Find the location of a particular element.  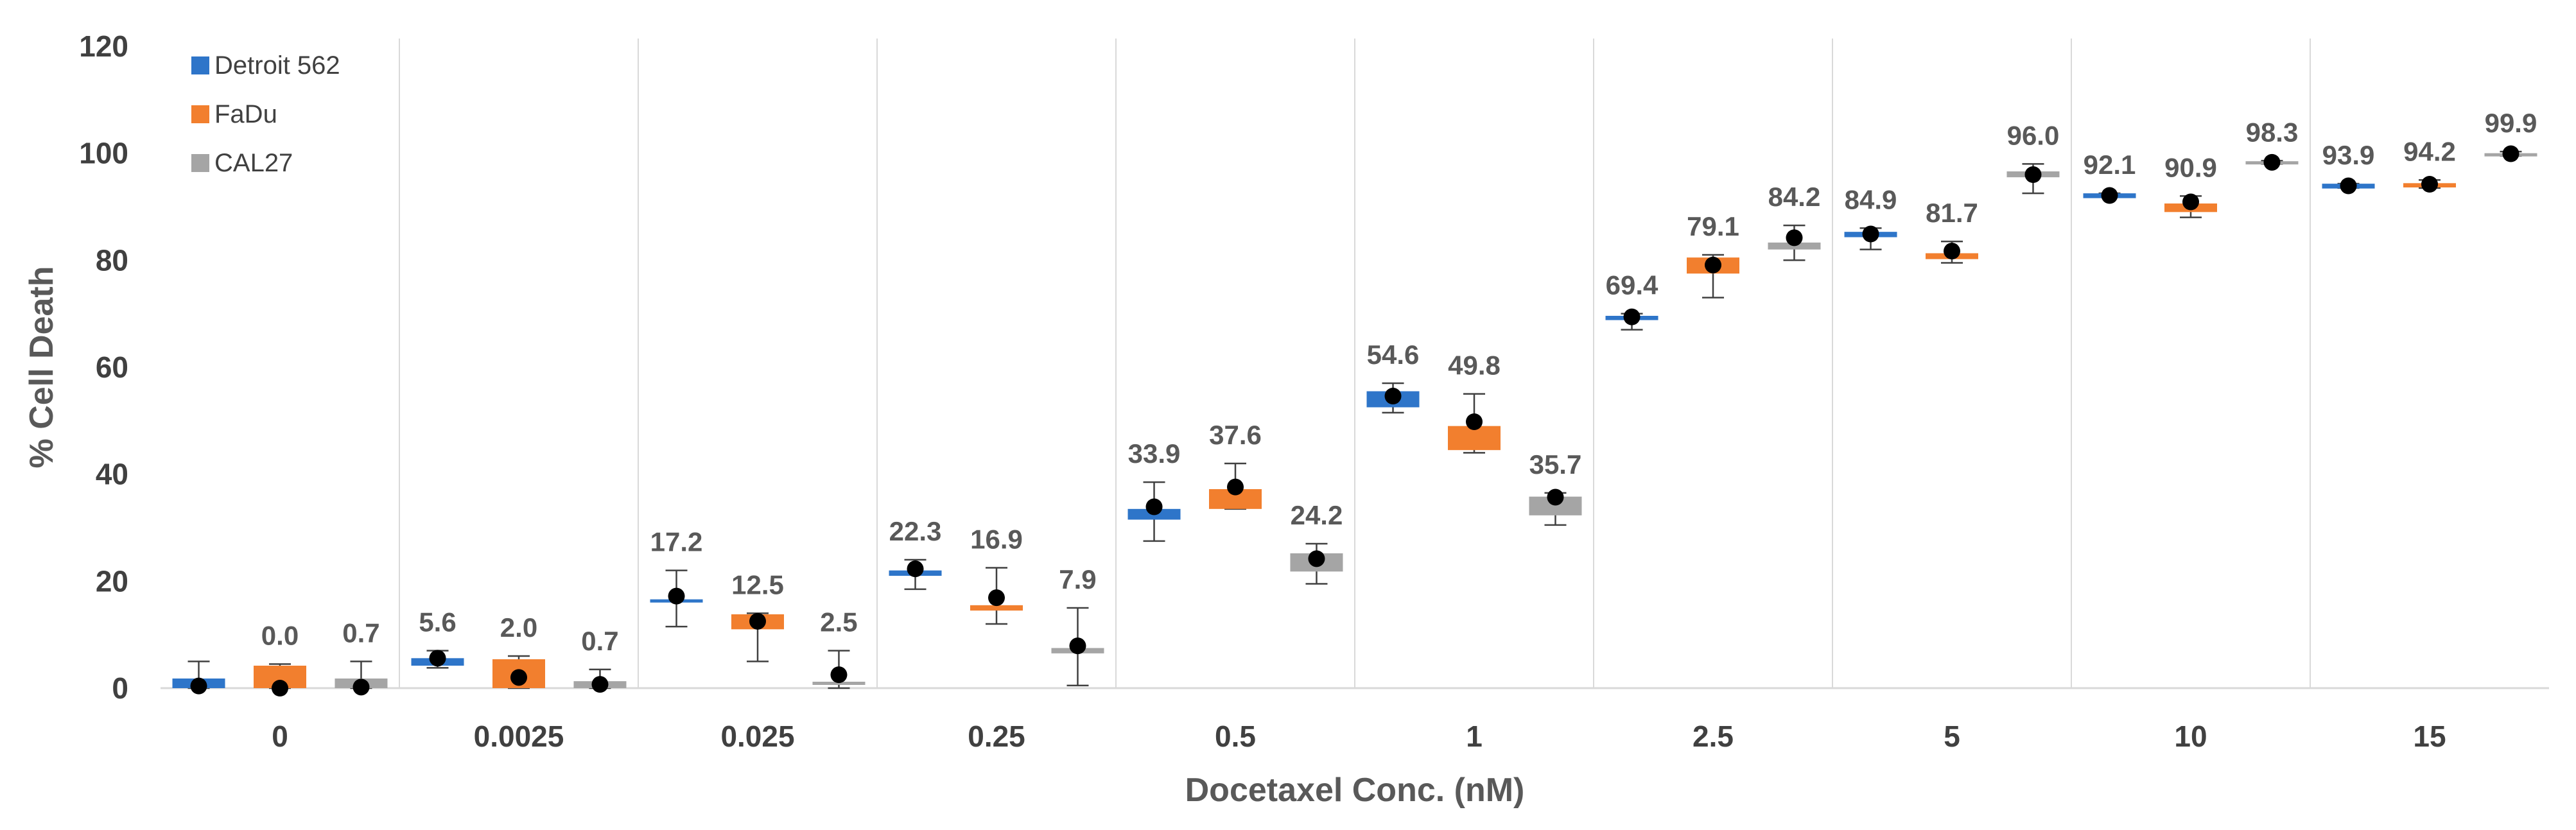

box-fadu is located at coordinates (996, 608).